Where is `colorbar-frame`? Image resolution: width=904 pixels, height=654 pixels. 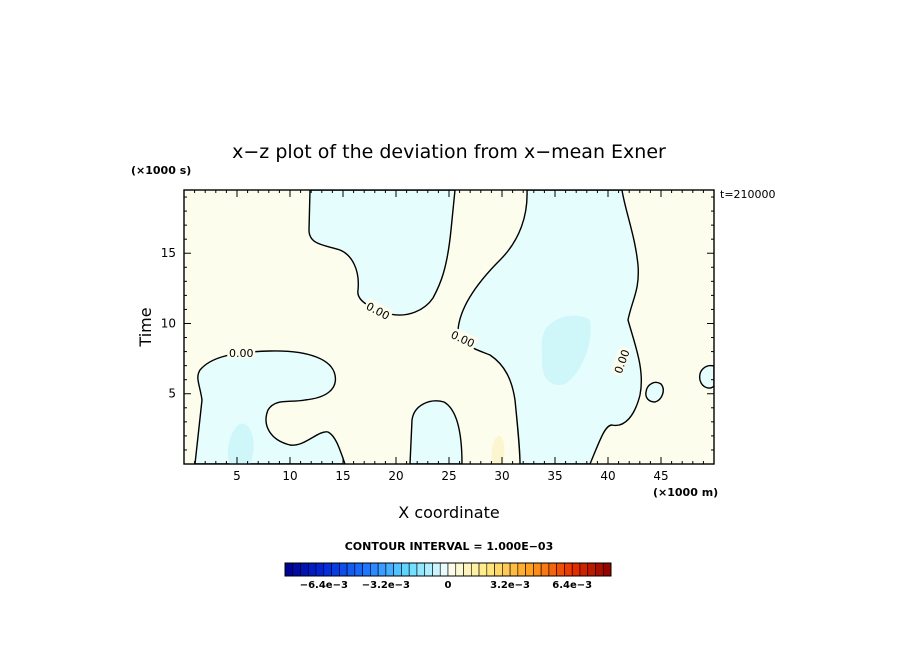 colorbar-frame is located at coordinates (448, 569).